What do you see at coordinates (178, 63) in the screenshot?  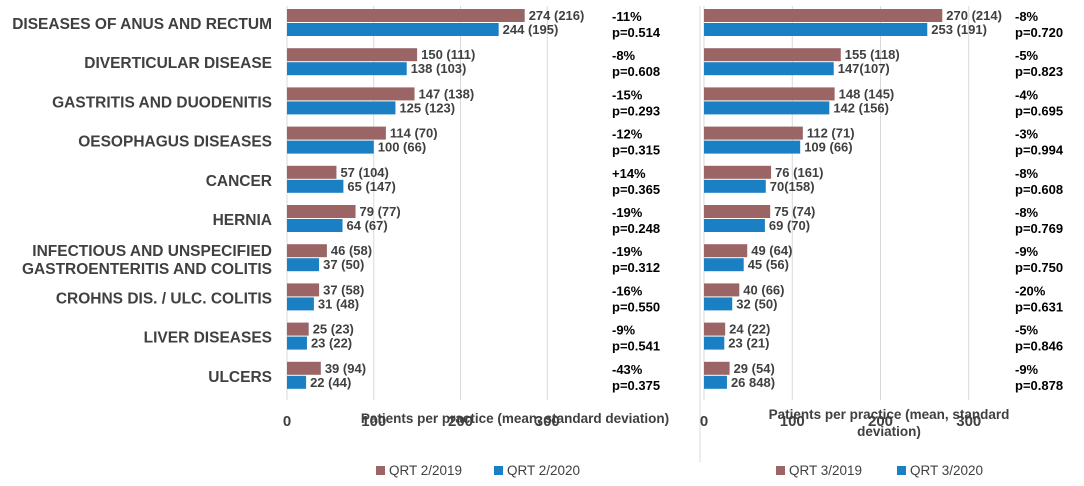 I see `category-label: DIVERTICULAR DISEASE` at bounding box center [178, 63].